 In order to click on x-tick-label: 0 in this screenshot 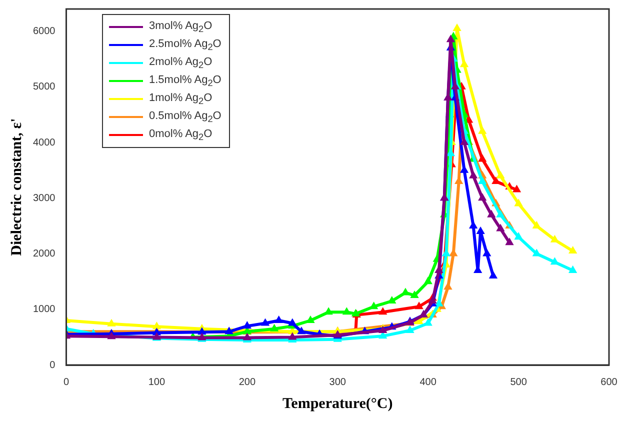, I will do `click(66, 382)`.